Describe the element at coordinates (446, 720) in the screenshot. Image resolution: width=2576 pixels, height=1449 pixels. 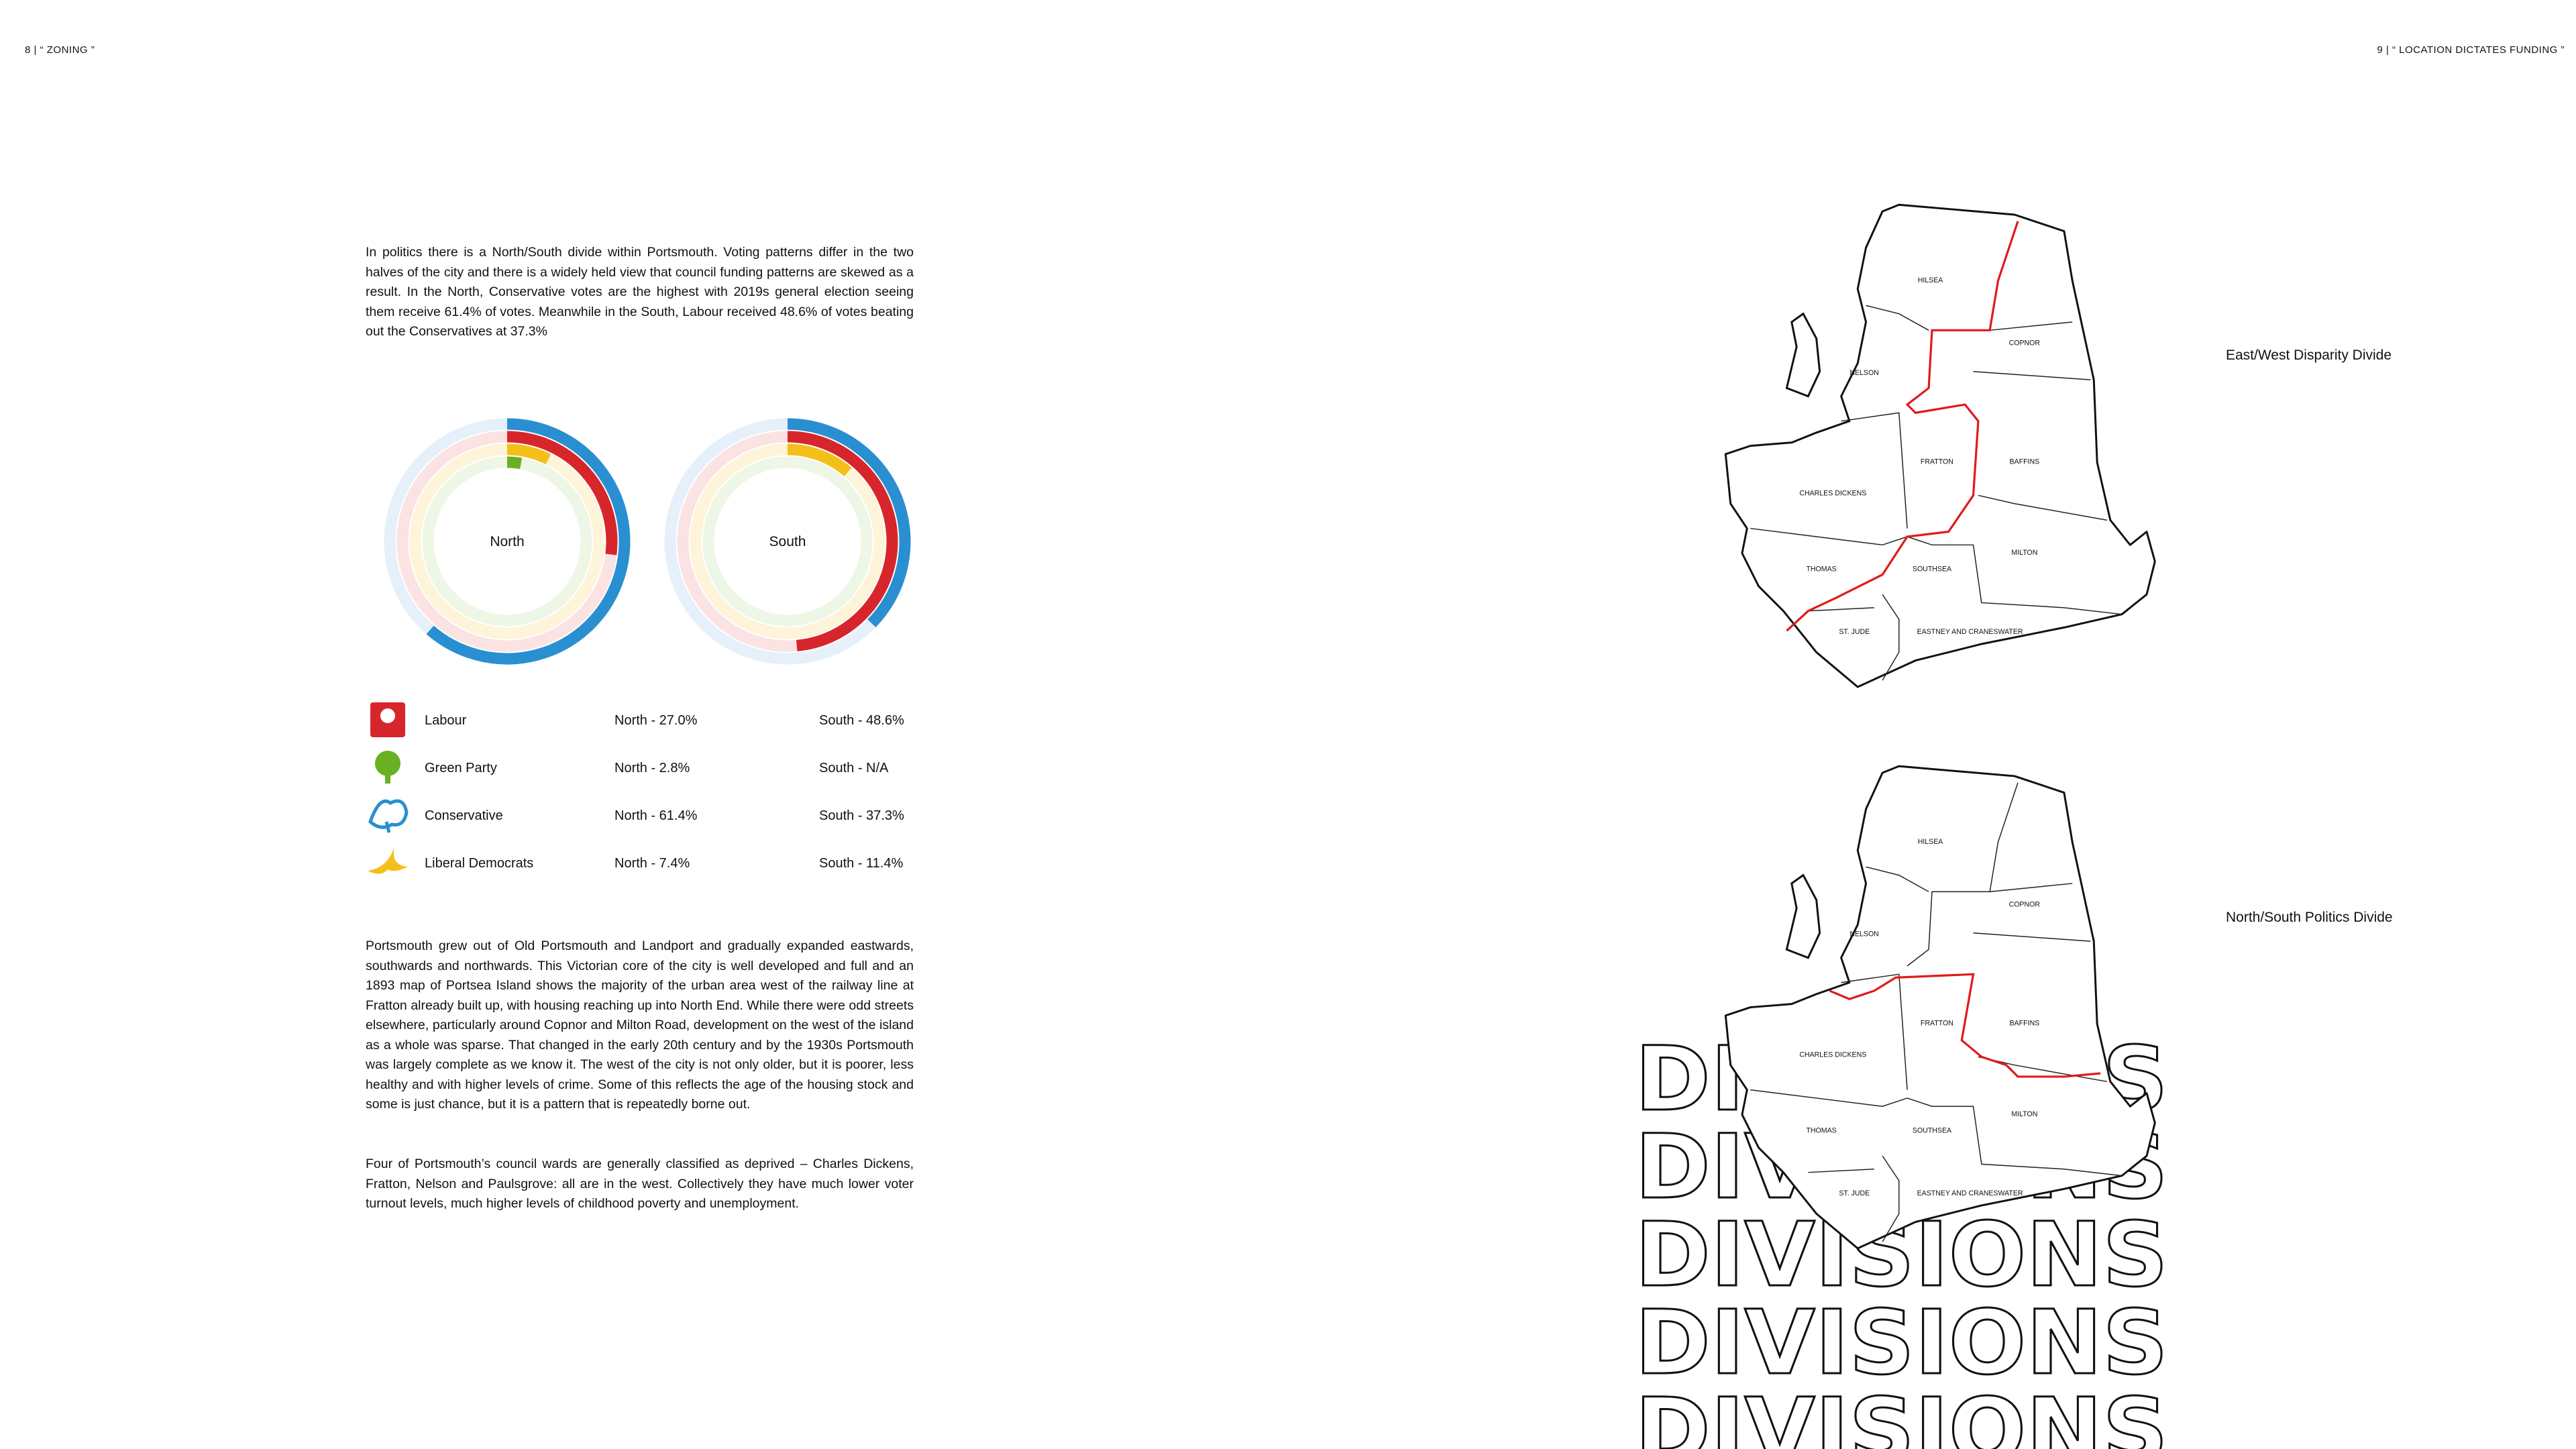
I see `legend-name: Labour` at that location.